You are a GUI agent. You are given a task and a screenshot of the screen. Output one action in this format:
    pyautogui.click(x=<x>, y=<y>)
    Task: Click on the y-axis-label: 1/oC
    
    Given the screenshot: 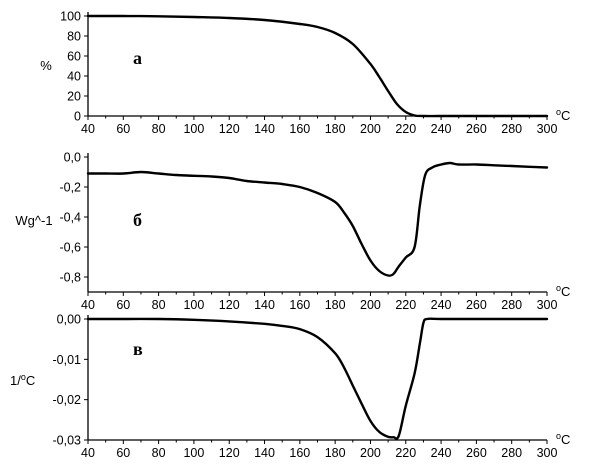 What is the action you would take?
    pyautogui.click(x=22, y=380)
    